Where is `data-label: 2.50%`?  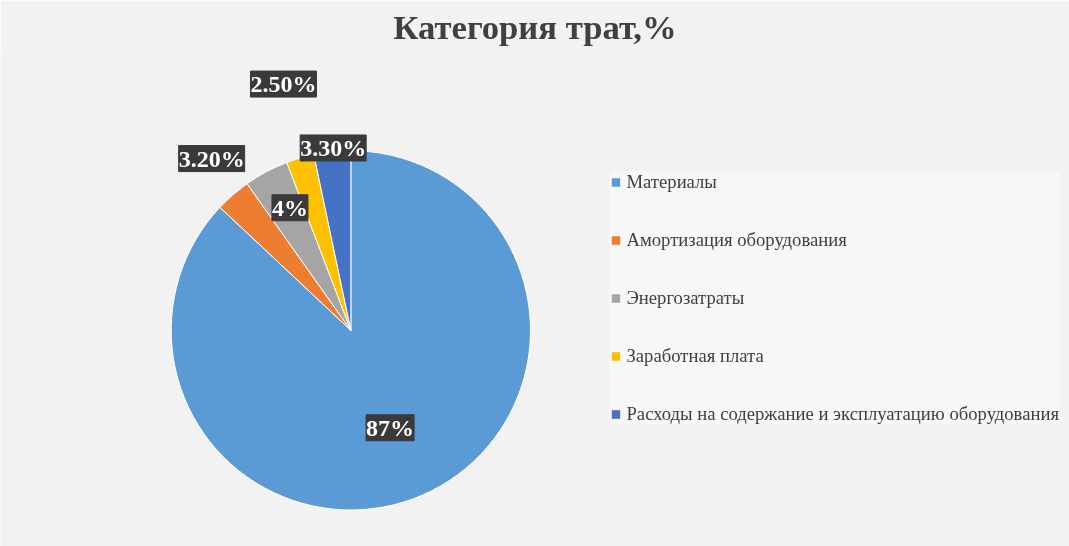
data-label: 2.50% is located at coordinates (283, 84).